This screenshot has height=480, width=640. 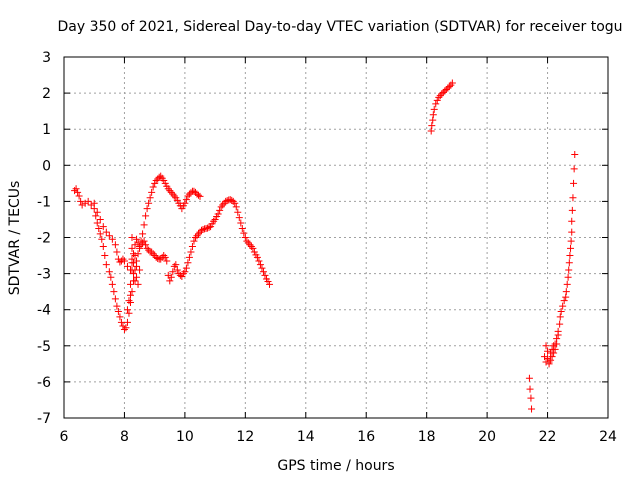 What do you see at coordinates (548, 437) in the screenshot?
I see `x-tick-label: 22` at bounding box center [548, 437].